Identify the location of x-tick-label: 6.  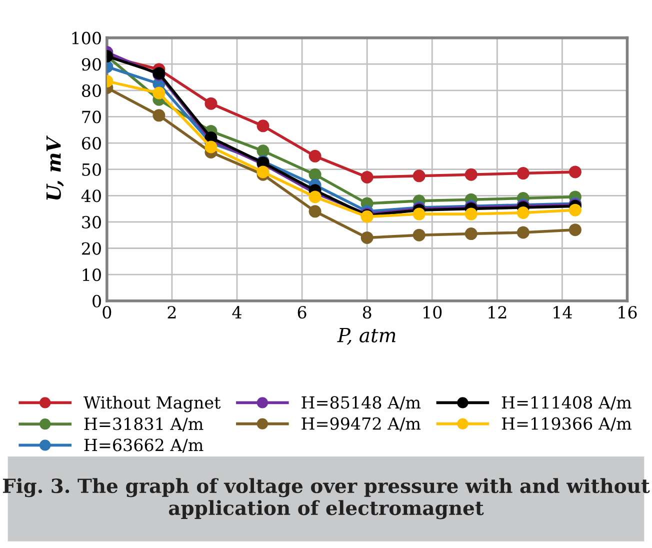
(302, 312).